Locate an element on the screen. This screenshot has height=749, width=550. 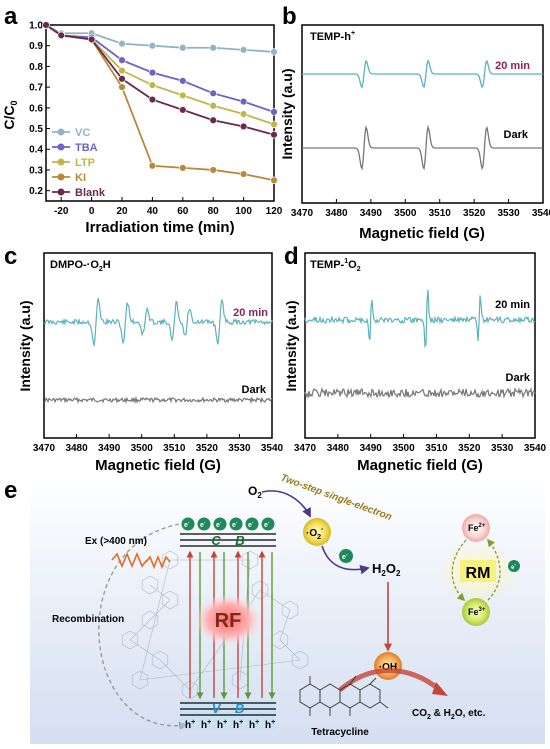
xtick-label: 3500 is located at coordinates (405, 213).